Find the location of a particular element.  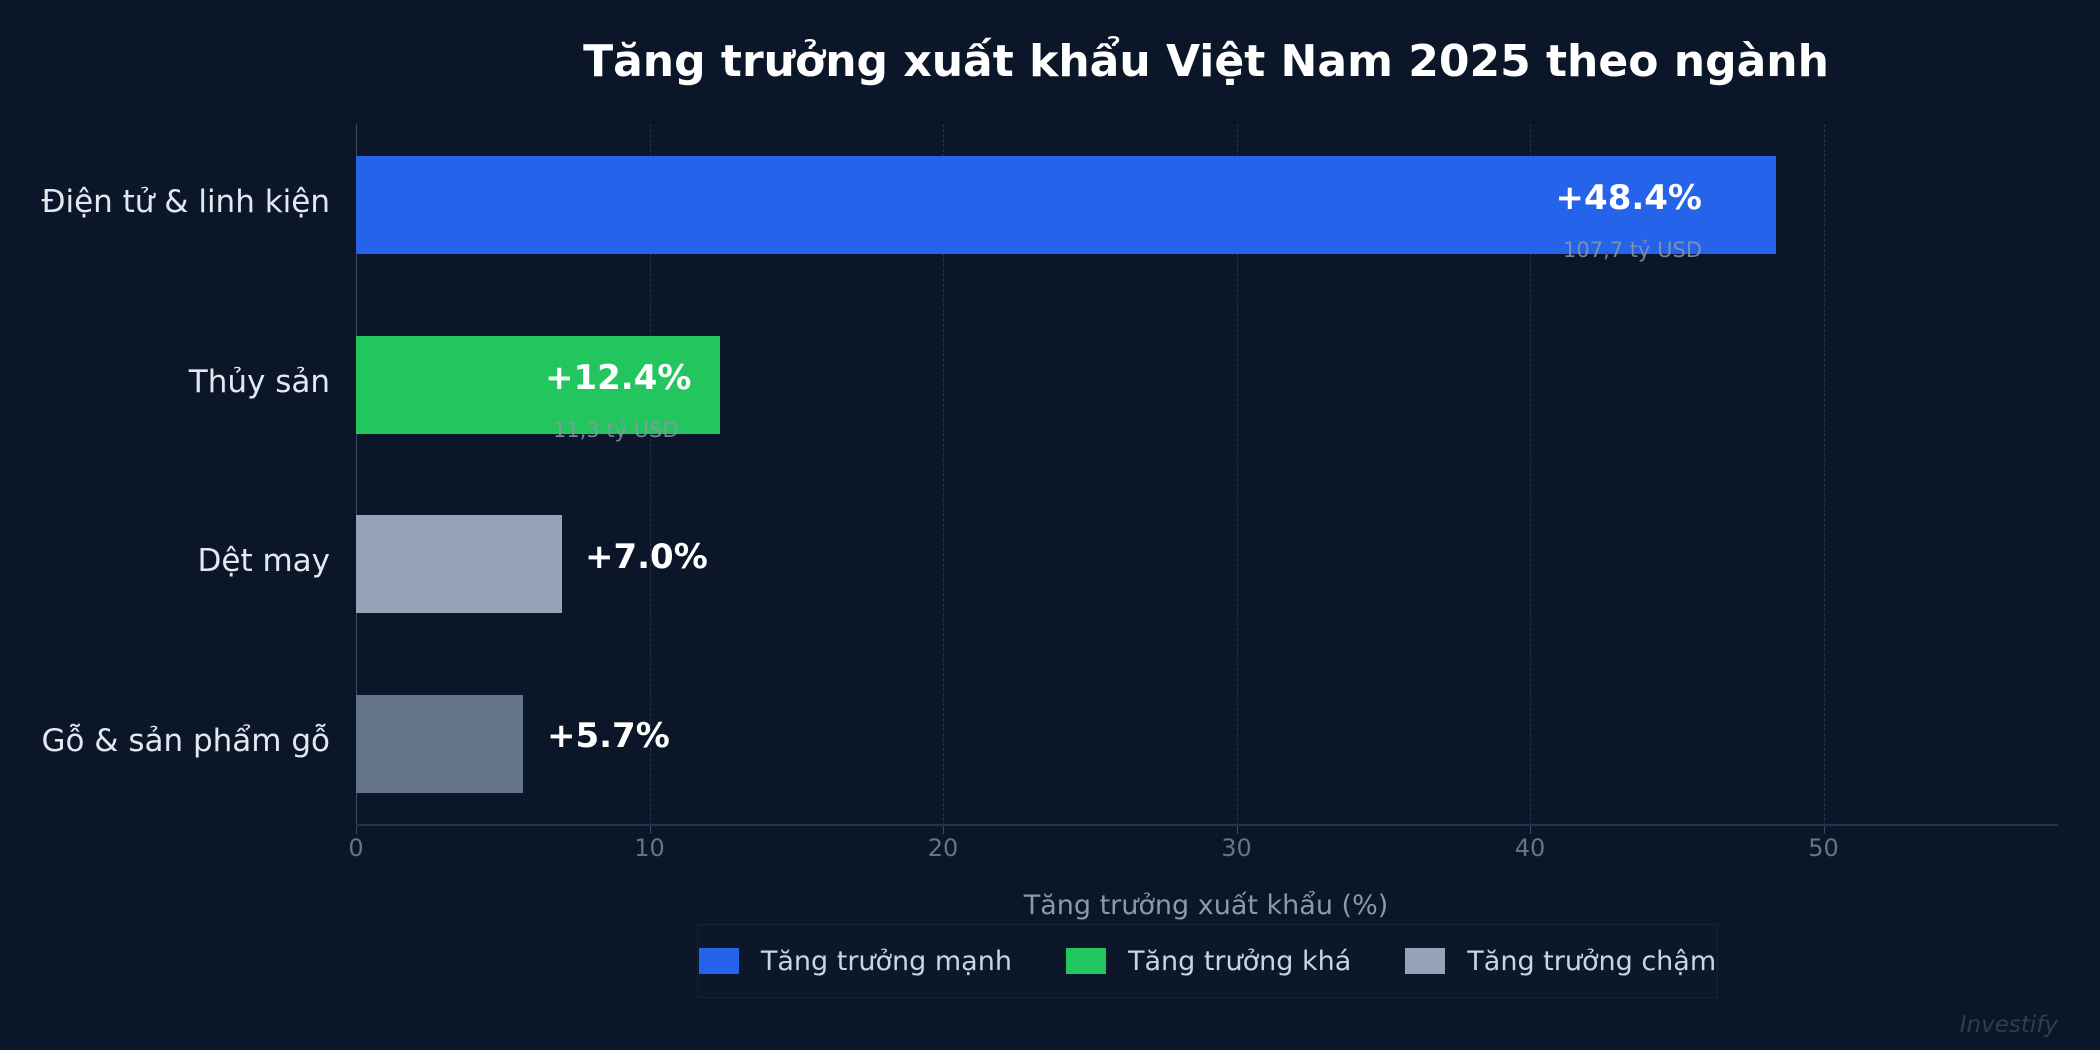

bar-seafood is located at coordinates (538, 385).